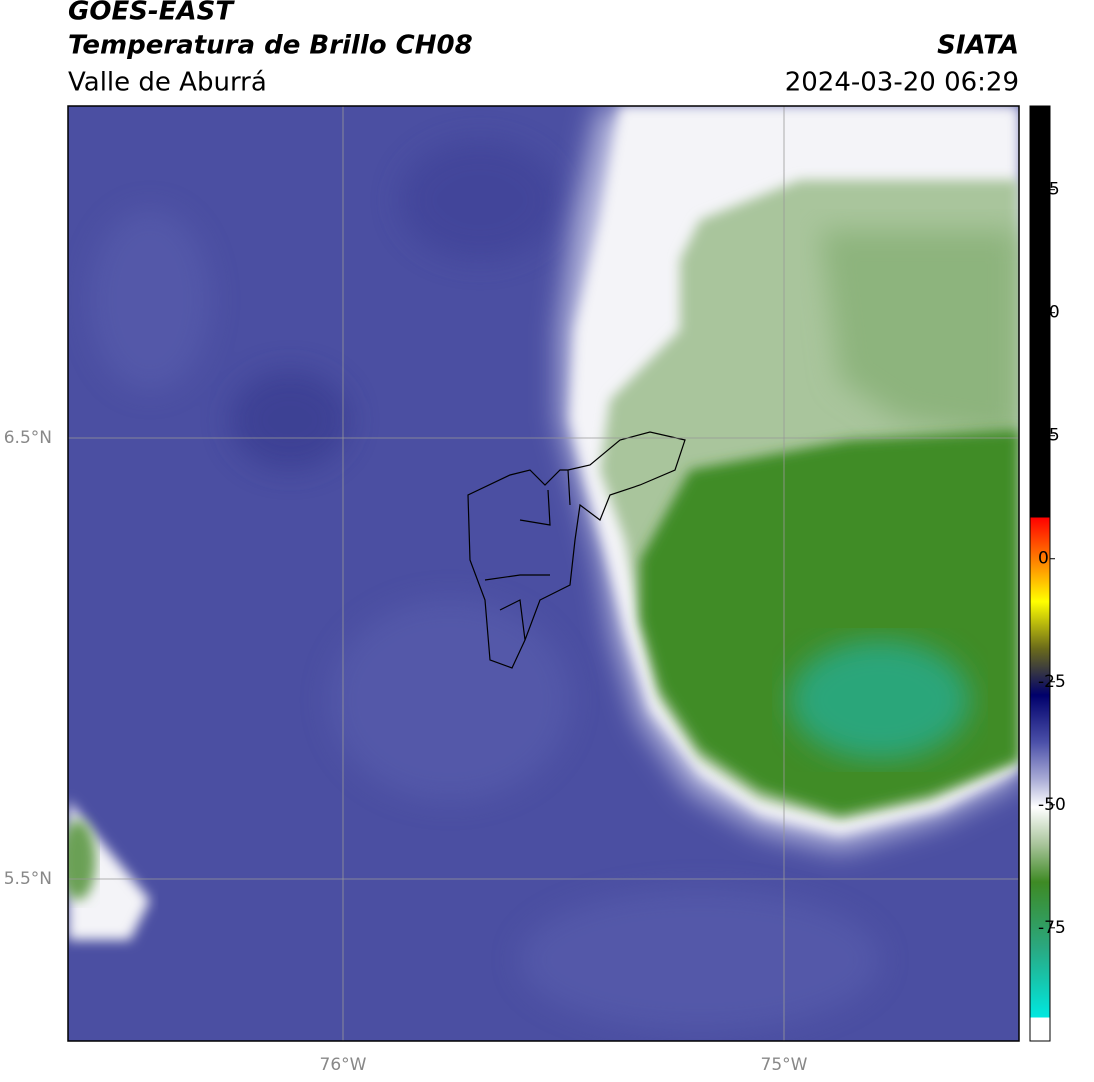 The height and width of the screenshot is (1082, 1094). Describe the element at coordinates (270, 46) in the screenshot. I see `subtitle: Temperatura de Brillo CH08` at that location.